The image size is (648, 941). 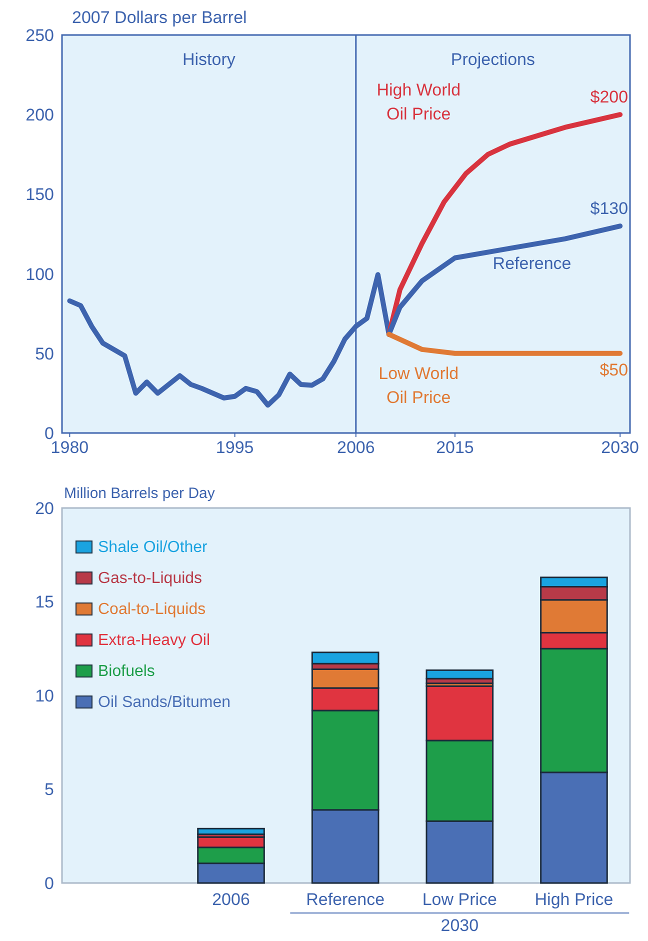 What do you see at coordinates (493, 59) in the screenshot?
I see `annotation: Projections` at bounding box center [493, 59].